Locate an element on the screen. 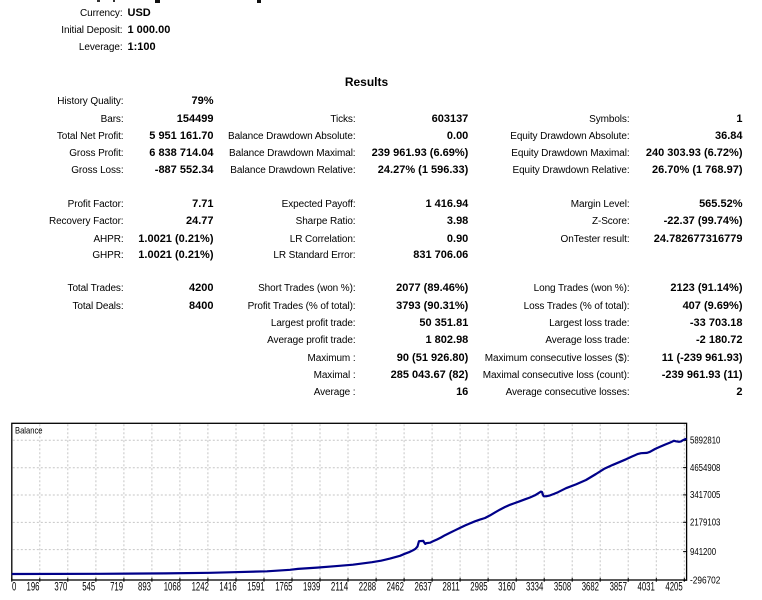  svg-text: 1068 is located at coordinates (172, 587).